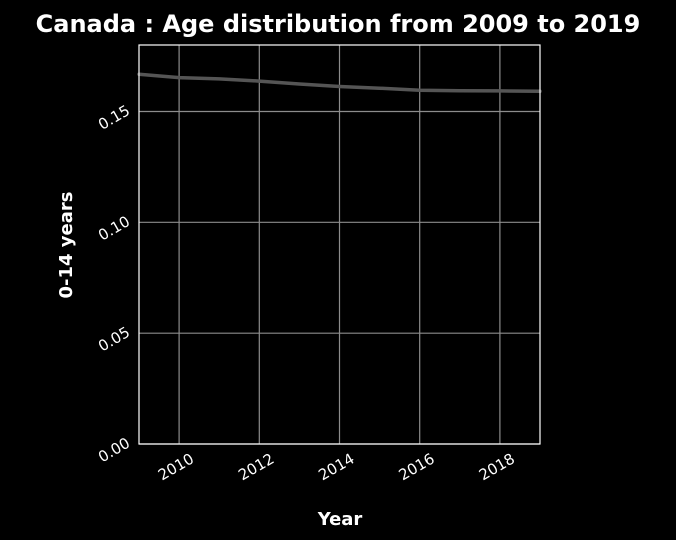  What do you see at coordinates (114, 283) in the screenshot?
I see `y-tick-labels: 0.00 0.05 0.10 0.15` at bounding box center [114, 283].